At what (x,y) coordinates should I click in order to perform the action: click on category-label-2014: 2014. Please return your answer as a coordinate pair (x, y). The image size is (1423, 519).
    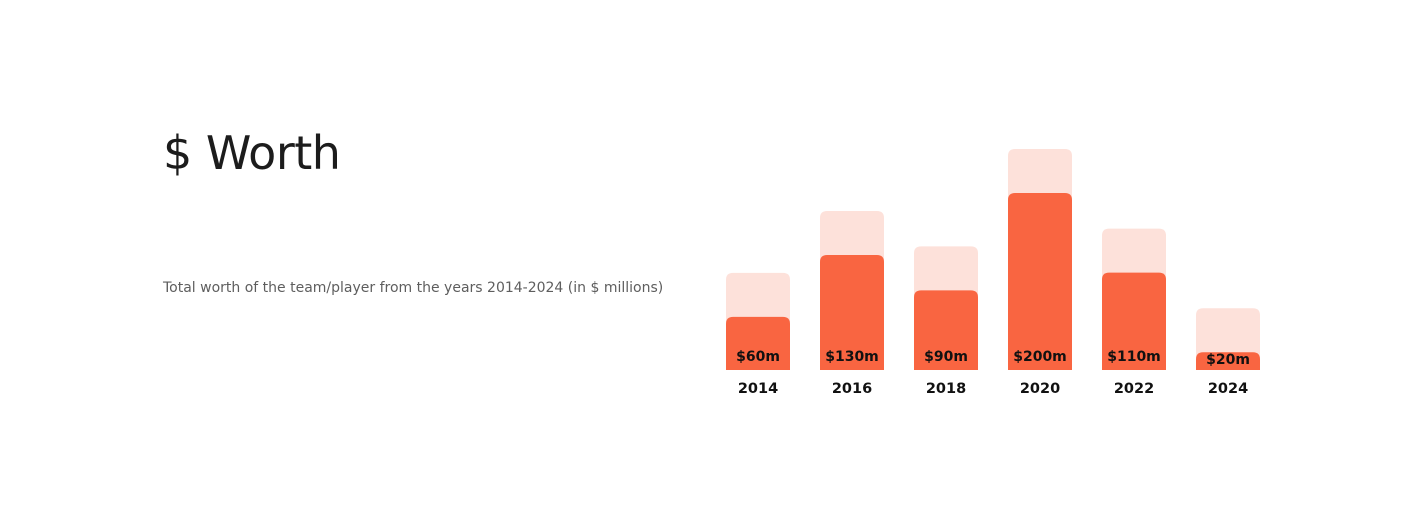
    Looking at the image, I should click on (758, 389).